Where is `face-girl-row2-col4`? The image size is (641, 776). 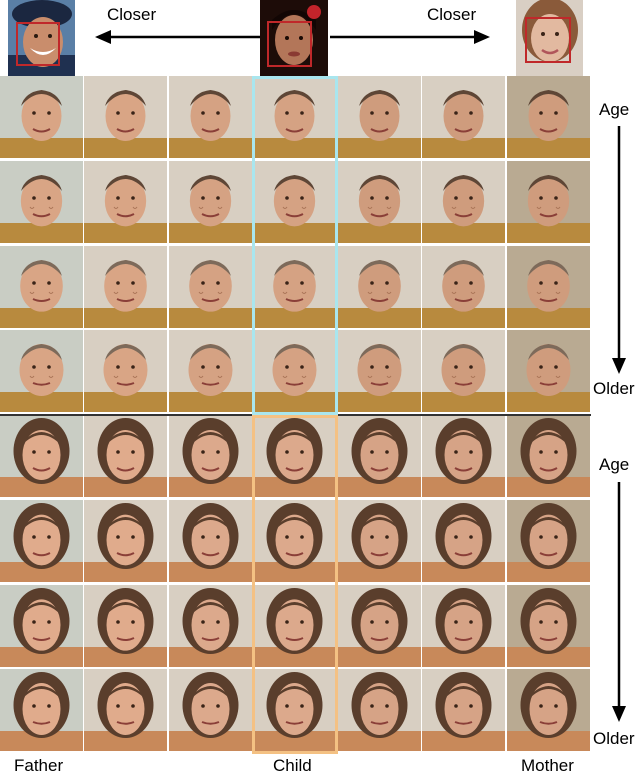 face-girl-row2-col4 is located at coordinates (294, 541).